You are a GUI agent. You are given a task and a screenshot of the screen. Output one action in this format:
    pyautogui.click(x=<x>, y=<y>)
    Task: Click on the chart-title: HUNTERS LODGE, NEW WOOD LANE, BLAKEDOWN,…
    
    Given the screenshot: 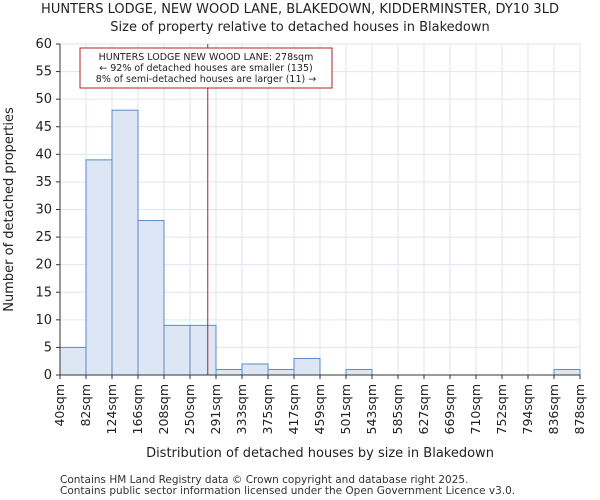 What is the action you would take?
    pyautogui.click(x=300, y=19)
    